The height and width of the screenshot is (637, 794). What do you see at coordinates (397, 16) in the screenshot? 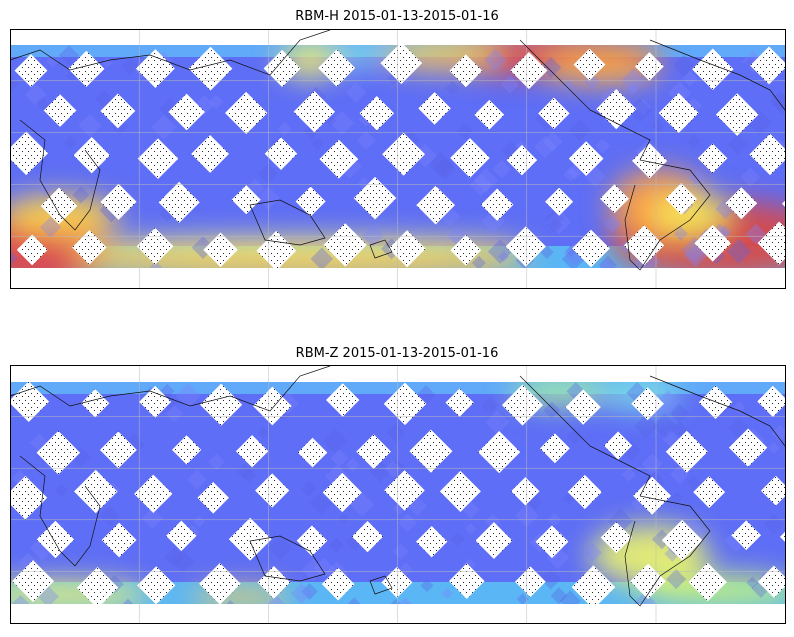
I see `panel-title: RBM-H 2015-01-13-2015-01-16` at bounding box center [397, 16].